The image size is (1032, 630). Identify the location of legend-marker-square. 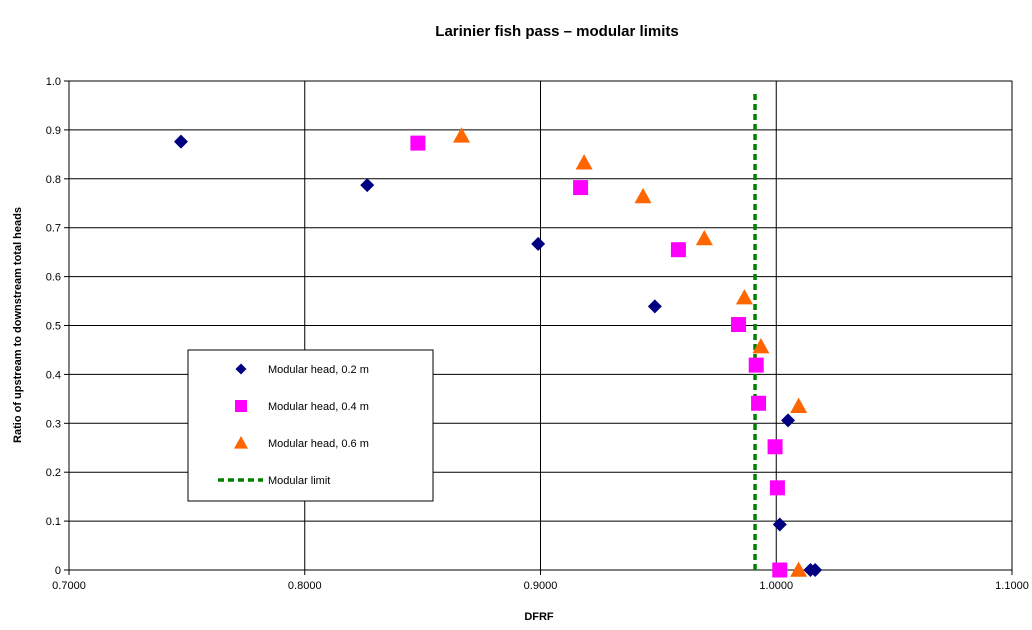
(241, 406).